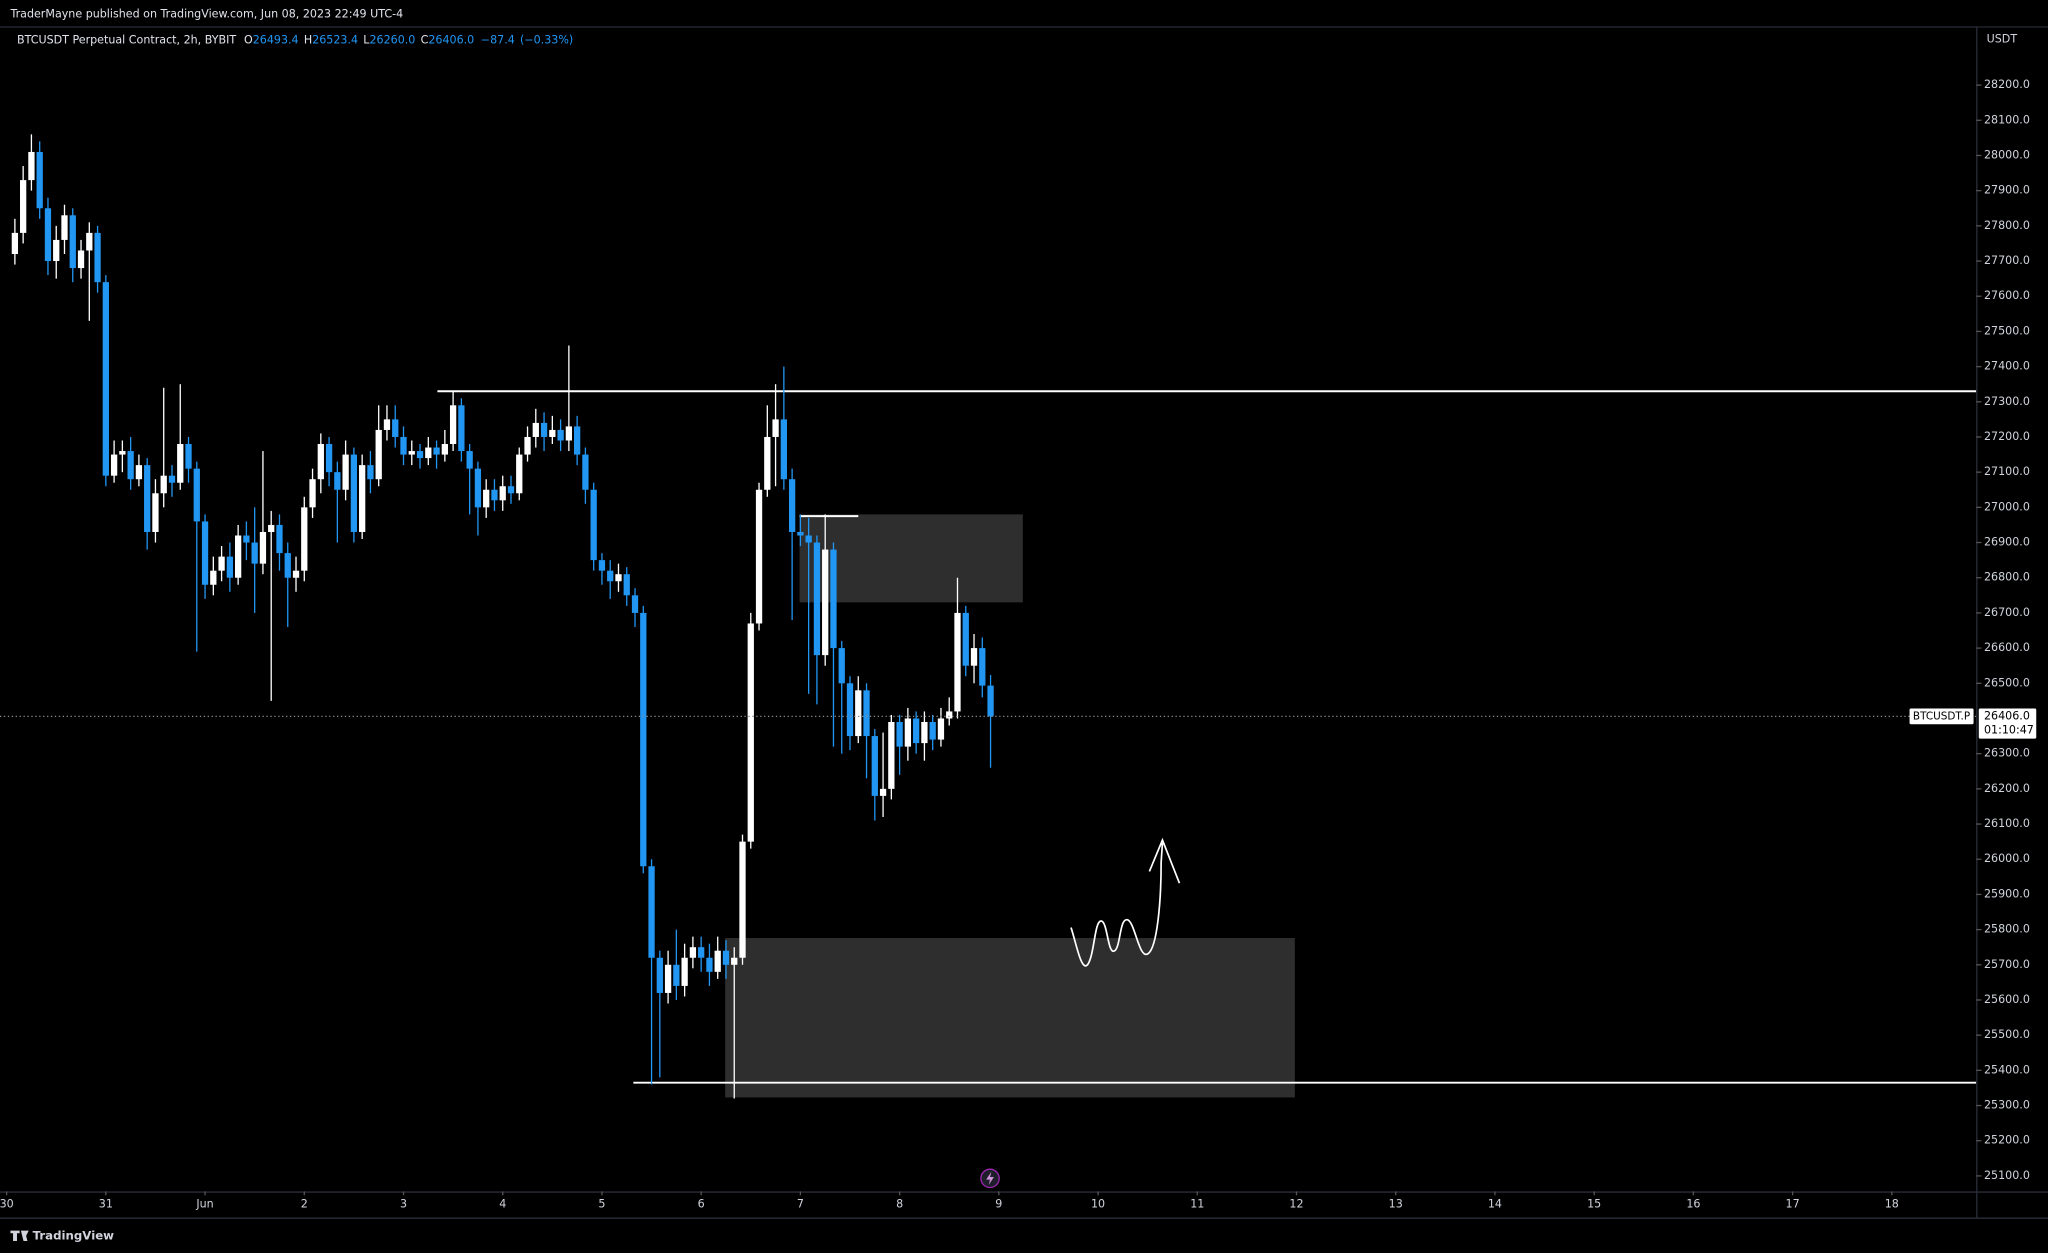 The image size is (2048, 1253). Describe the element at coordinates (911, 558) in the screenshot. I see `zone-box` at that location.